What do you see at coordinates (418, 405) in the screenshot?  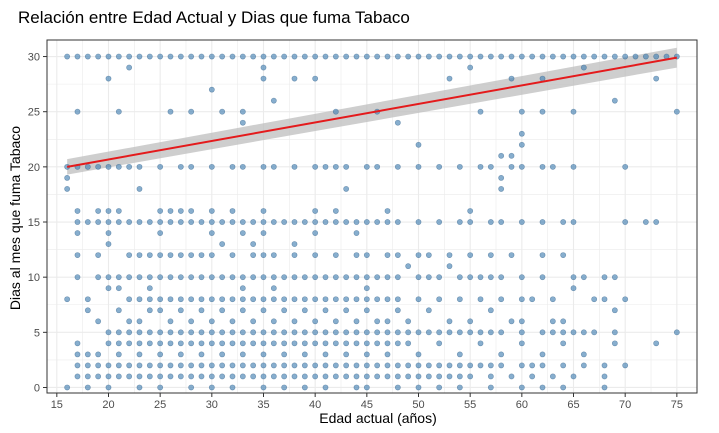 I see `x-tick-label: 50` at bounding box center [418, 405].